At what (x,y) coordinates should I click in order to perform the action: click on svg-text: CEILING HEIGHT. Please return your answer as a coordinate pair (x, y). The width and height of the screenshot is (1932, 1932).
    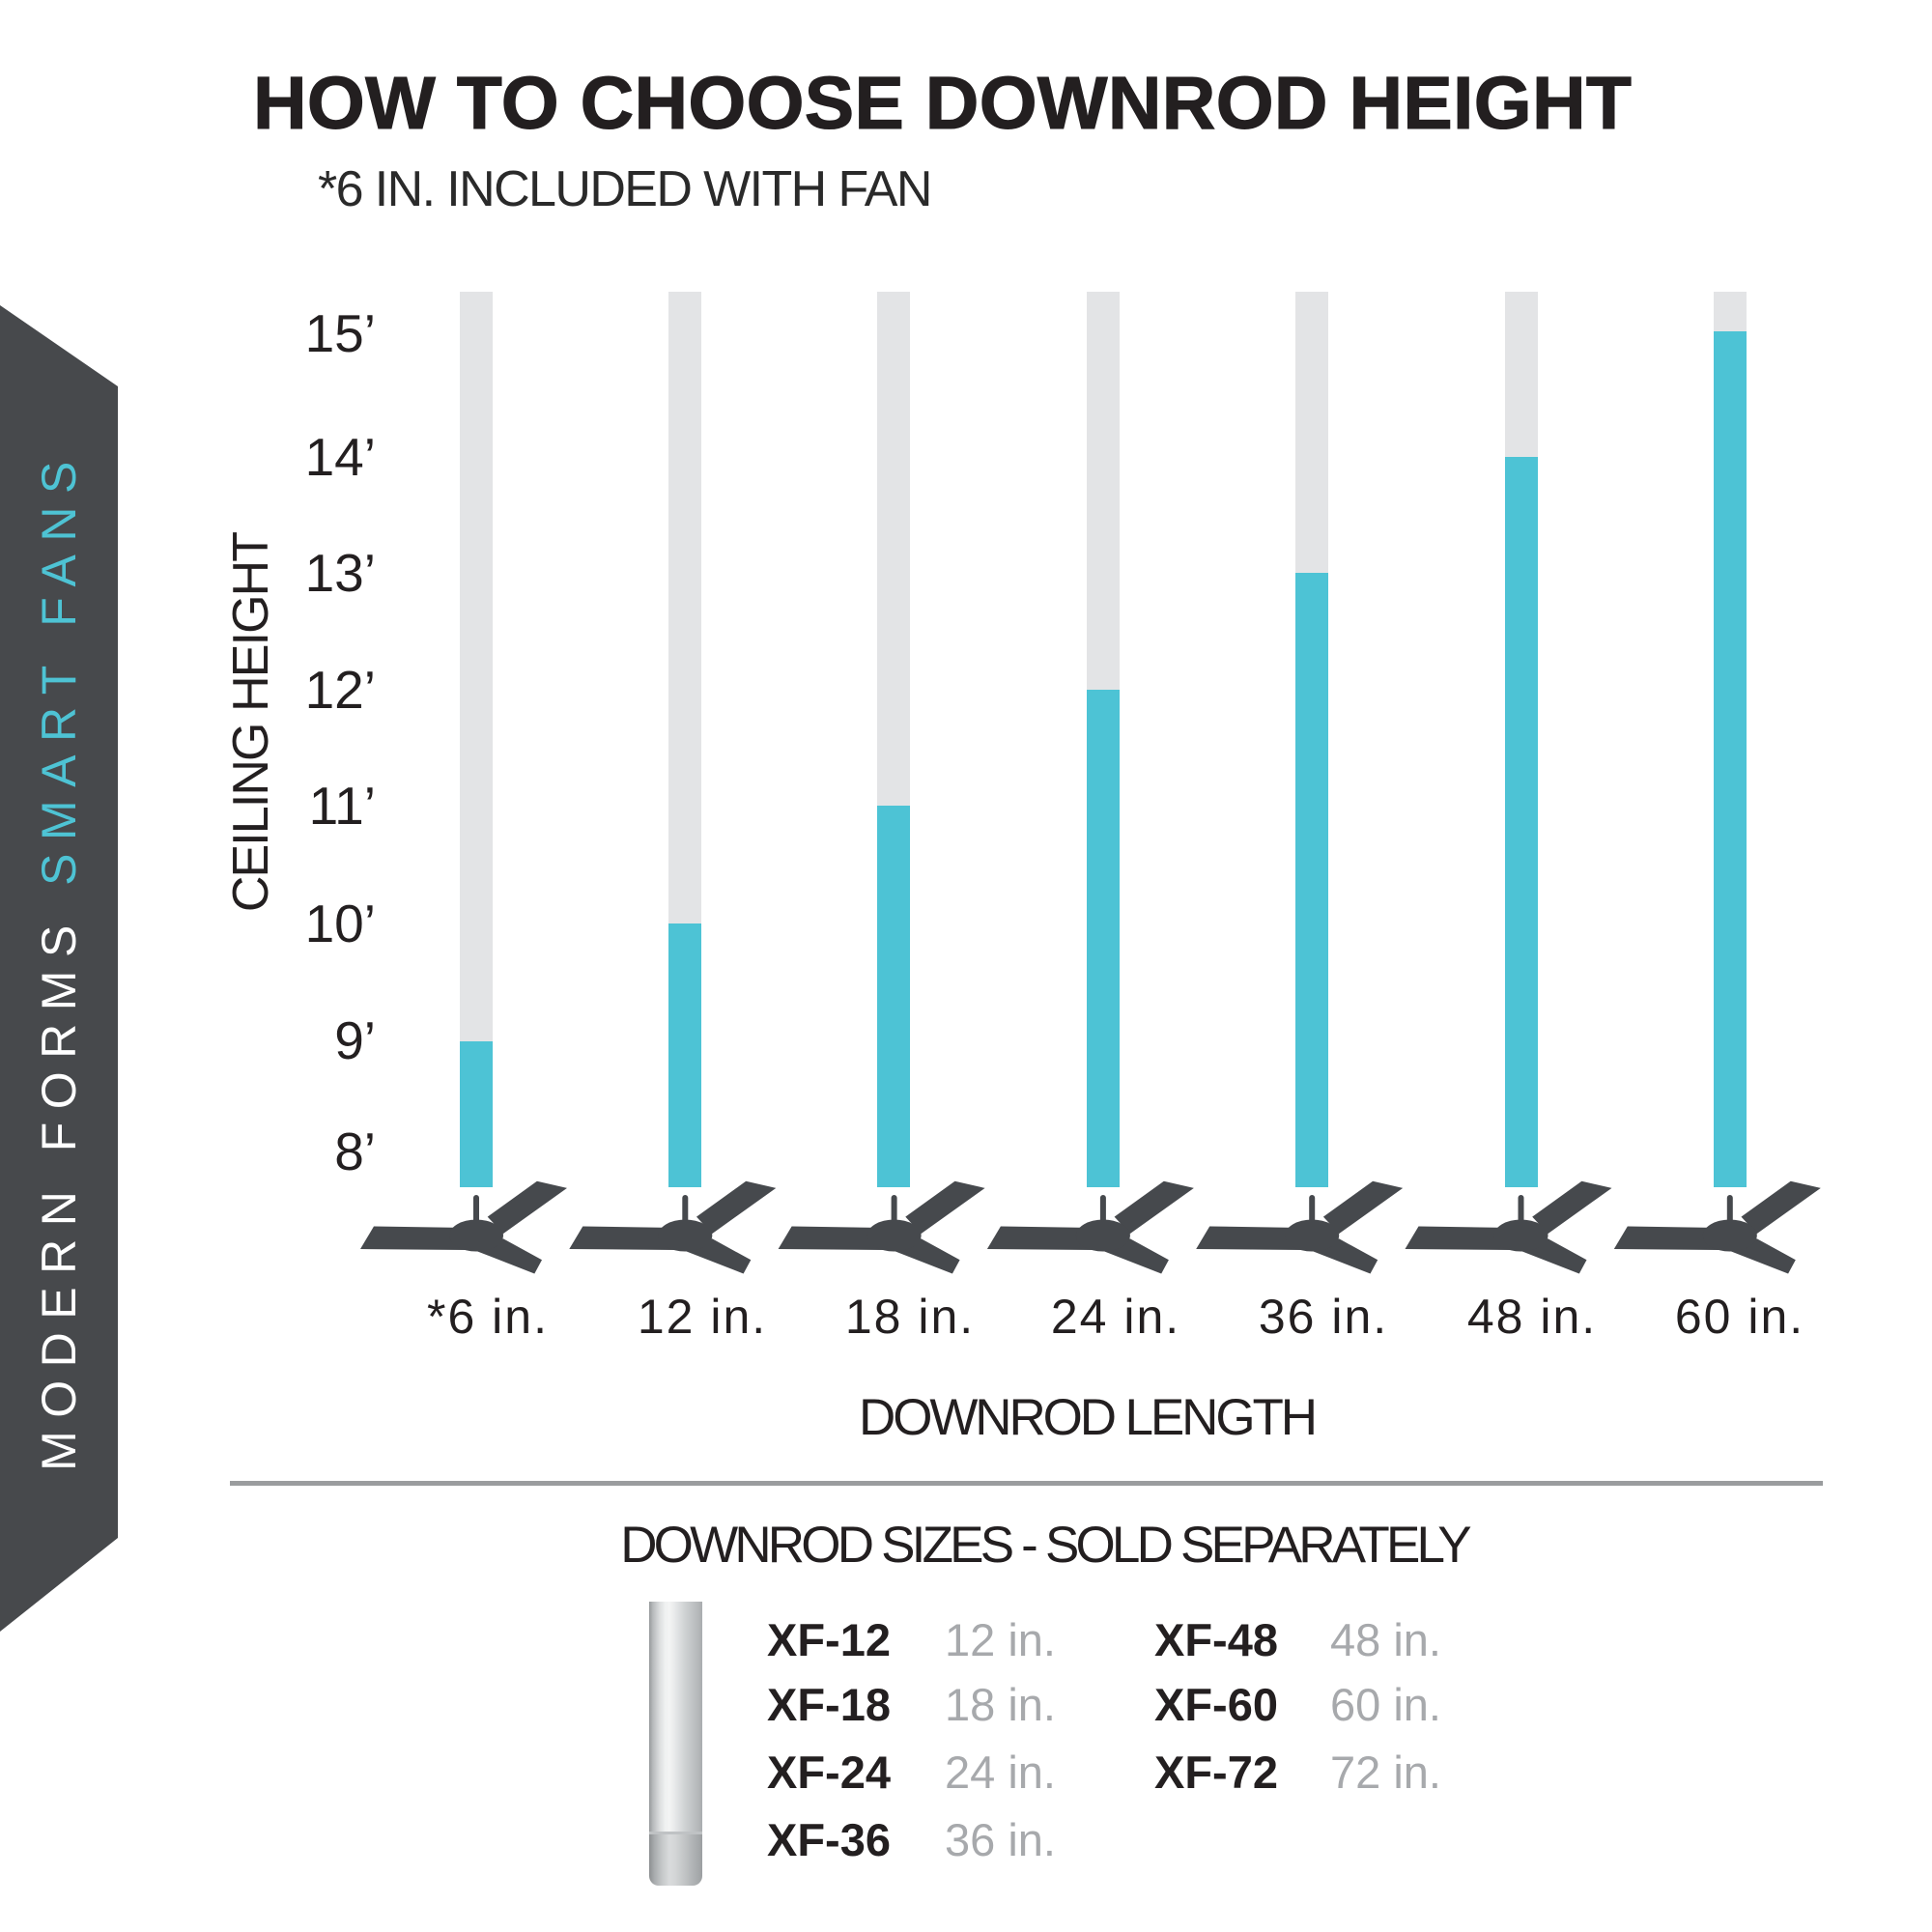
    Looking at the image, I should click on (251, 722).